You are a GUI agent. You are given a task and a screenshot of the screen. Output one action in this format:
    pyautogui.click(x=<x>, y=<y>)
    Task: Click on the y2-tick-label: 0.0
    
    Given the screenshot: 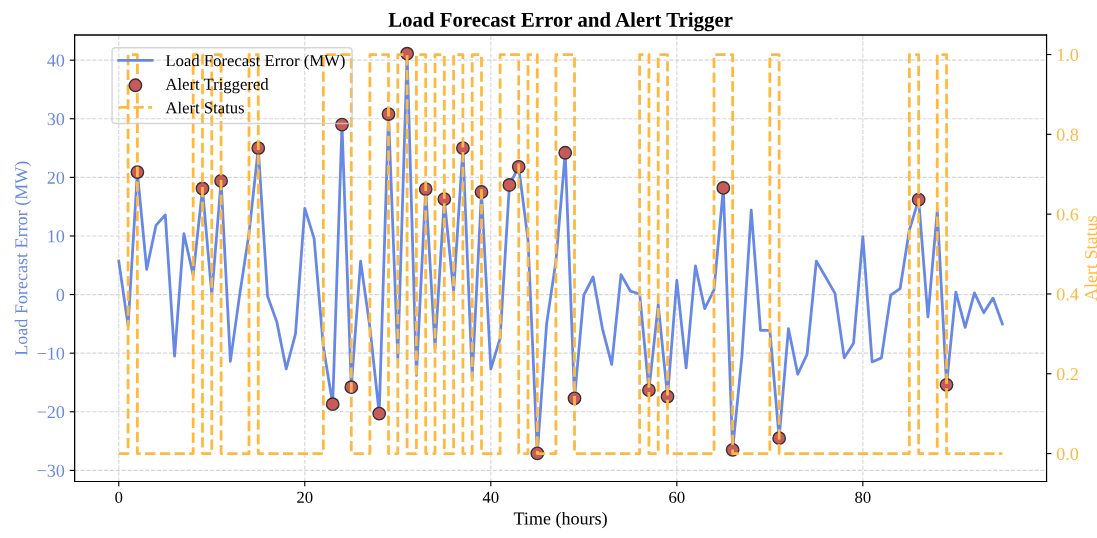 What is the action you would take?
    pyautogui.click(x=1067, y=454)
    